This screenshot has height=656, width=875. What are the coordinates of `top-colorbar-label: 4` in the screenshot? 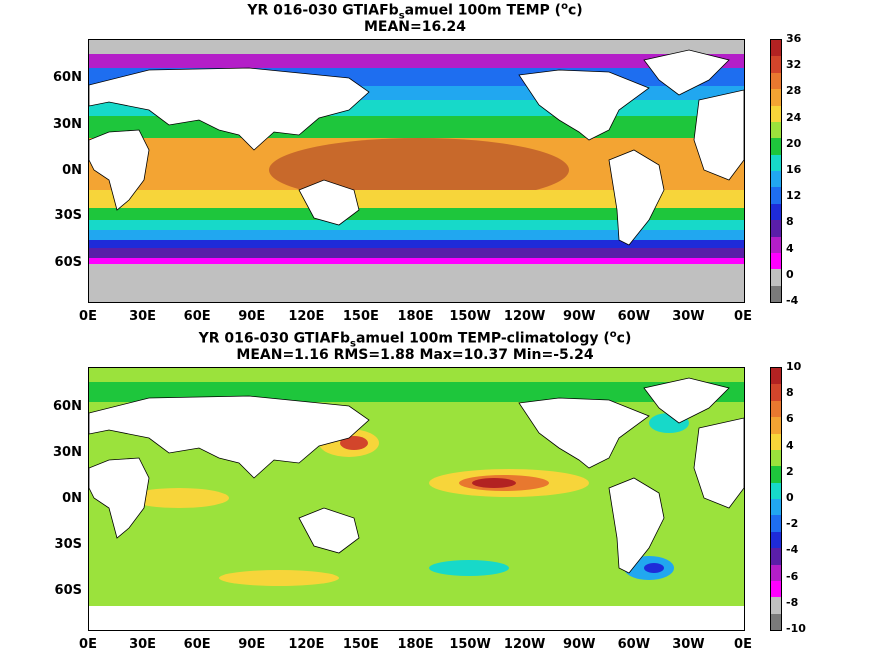 It's located at (790, 248).